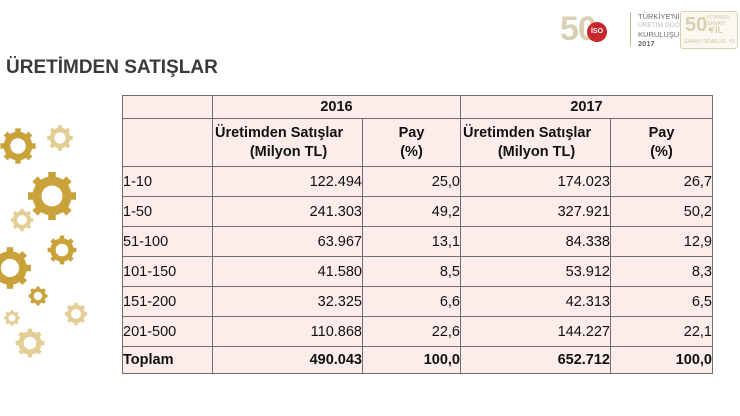 The height and width of the screenshot is (416, 740). Describe the element at coordinates (535, 271) in the screenshot. I see `sales-2017: 53.912` at that location.